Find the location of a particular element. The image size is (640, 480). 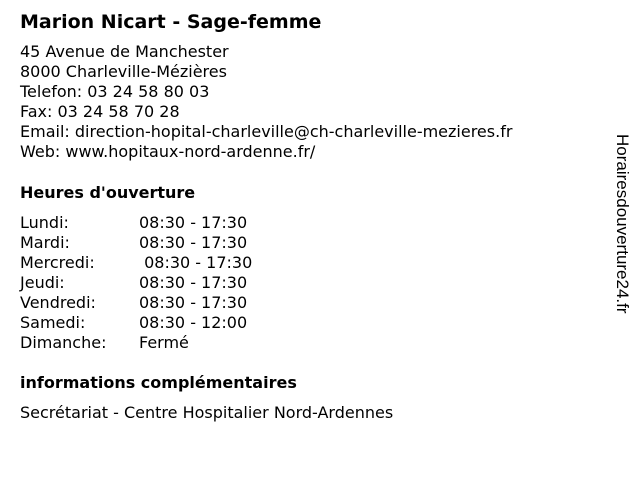

day-label: Dimanche: is located at coordinates (63, 342).